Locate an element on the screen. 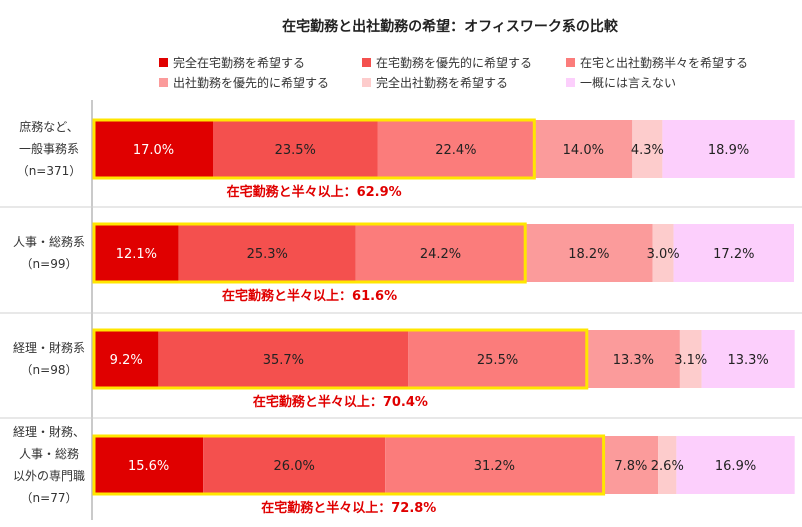 The height and width of the screenshot is (527, 802). legend-item: 完全出社勤務を希望する is located at coordinates (435, 82).